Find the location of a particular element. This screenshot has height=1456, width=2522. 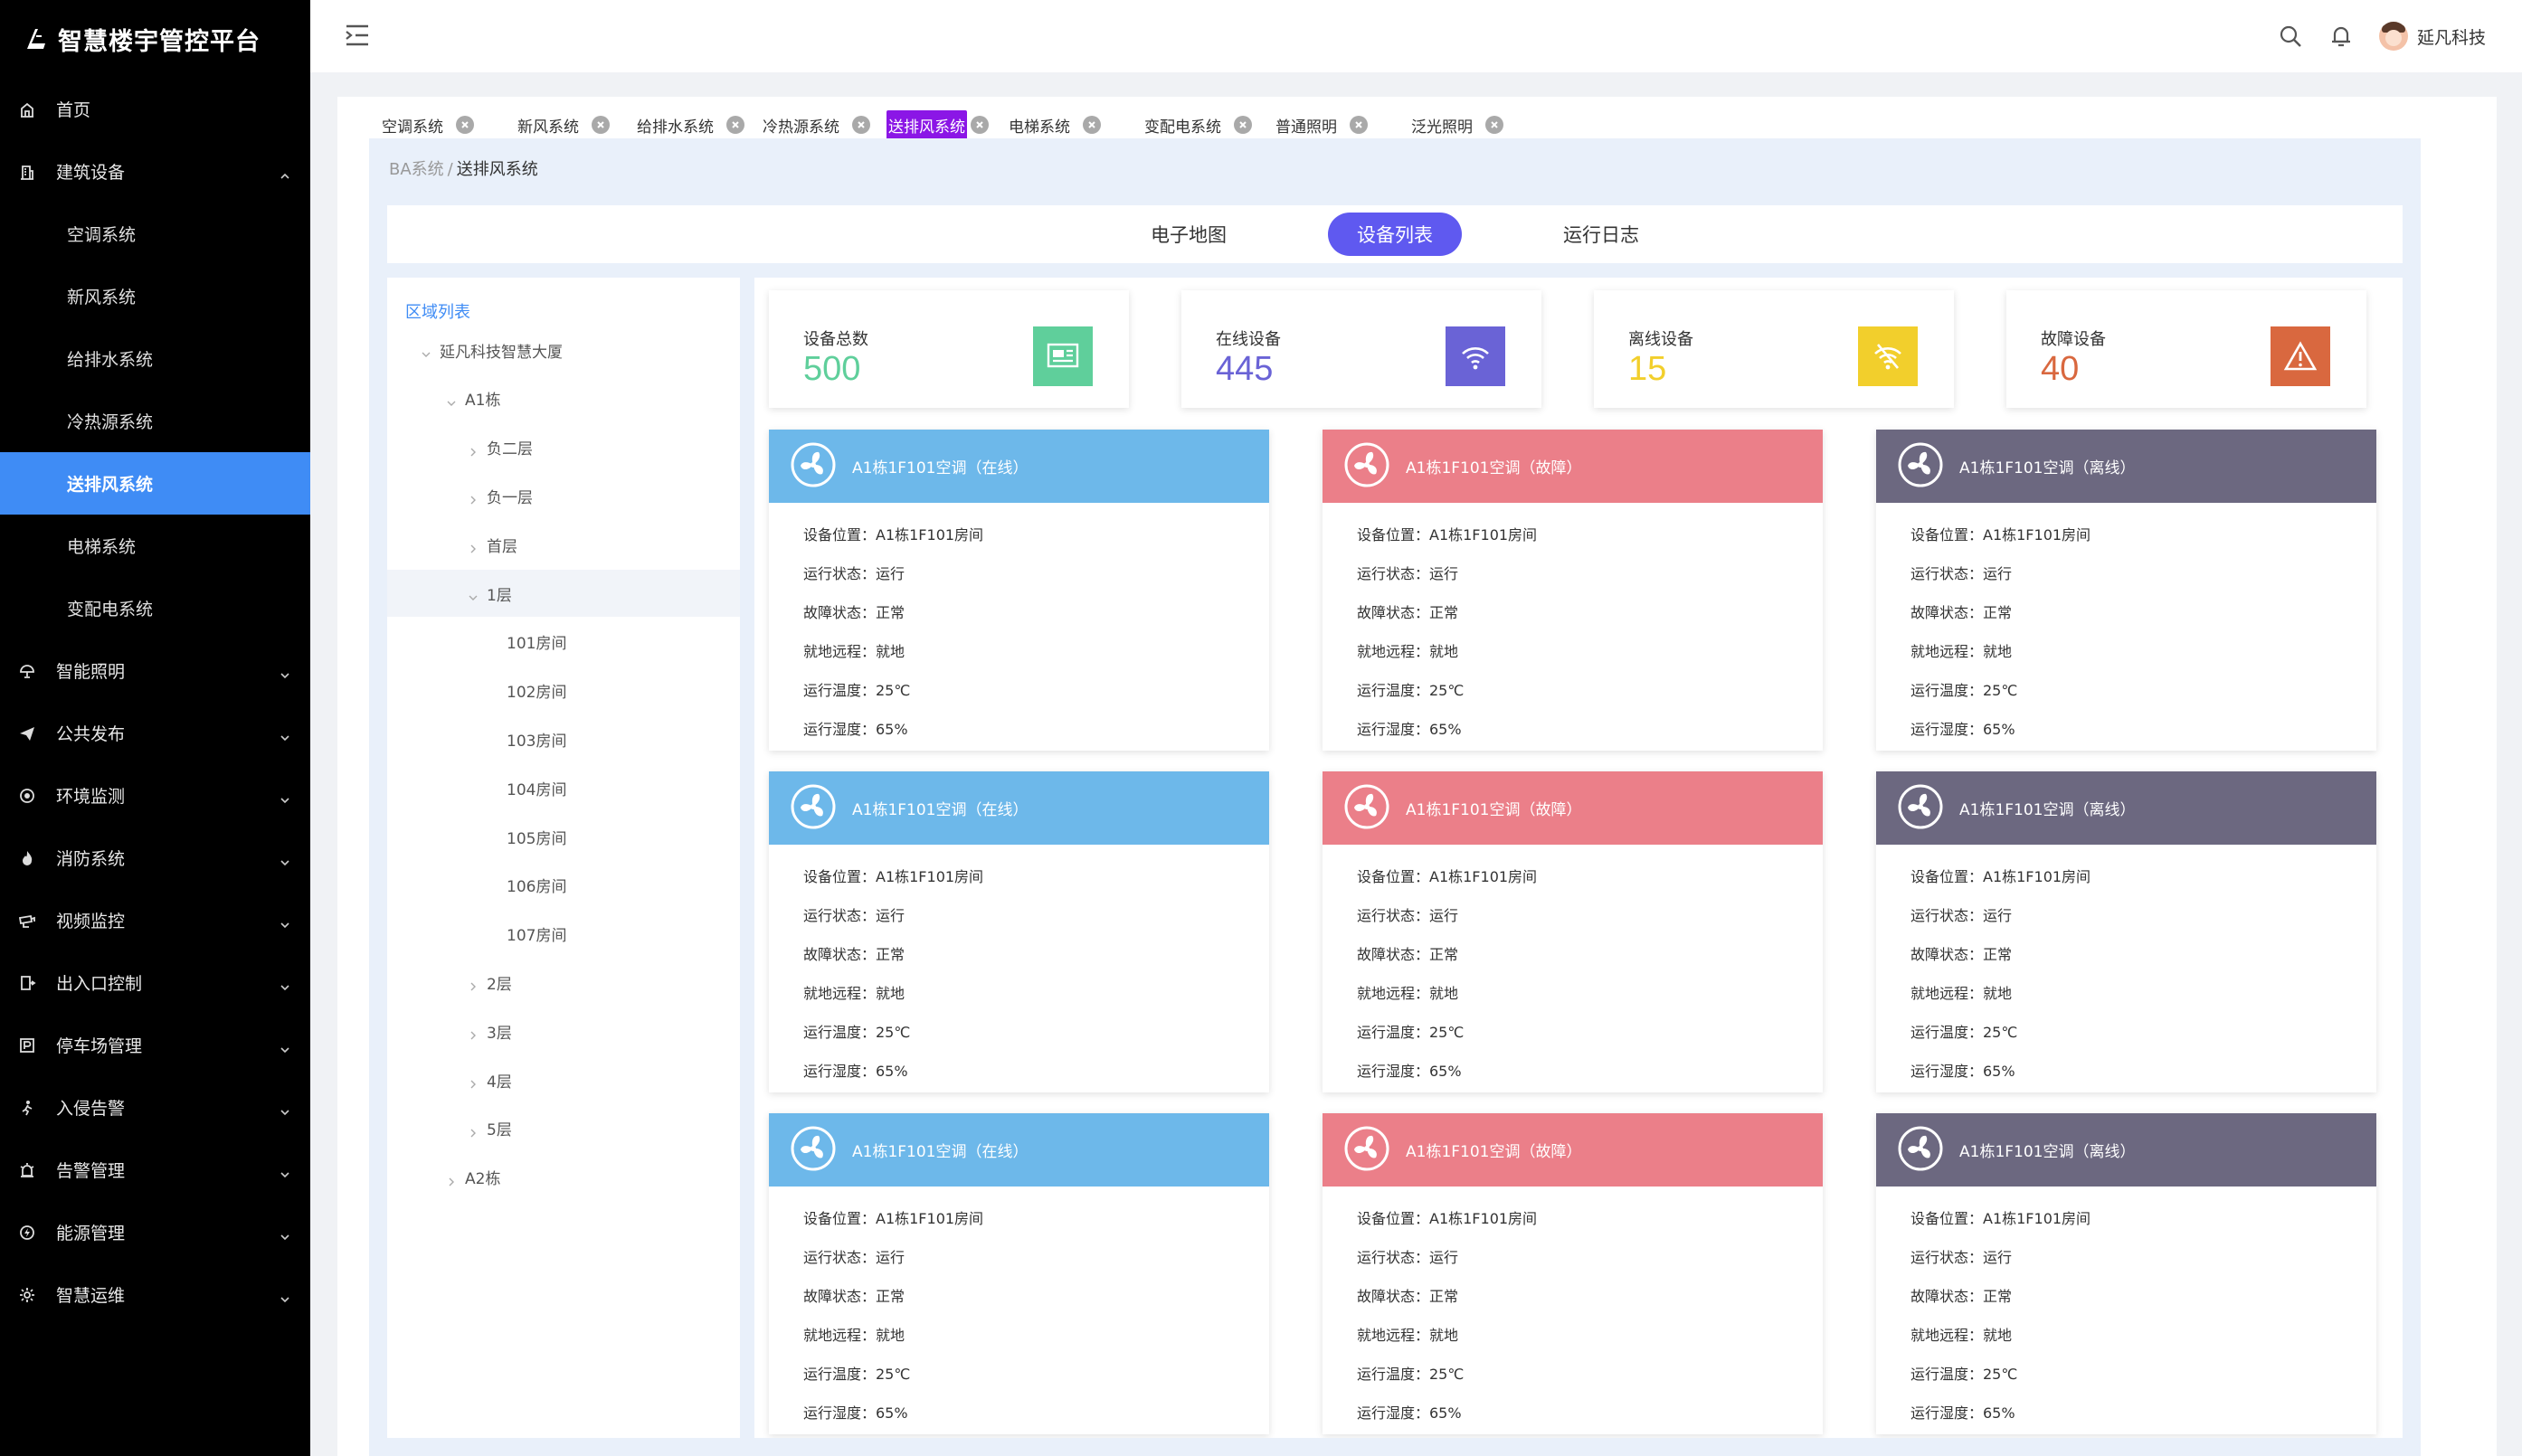

breadcrumb-root: BA系统 is located at coordinates (416, 169).